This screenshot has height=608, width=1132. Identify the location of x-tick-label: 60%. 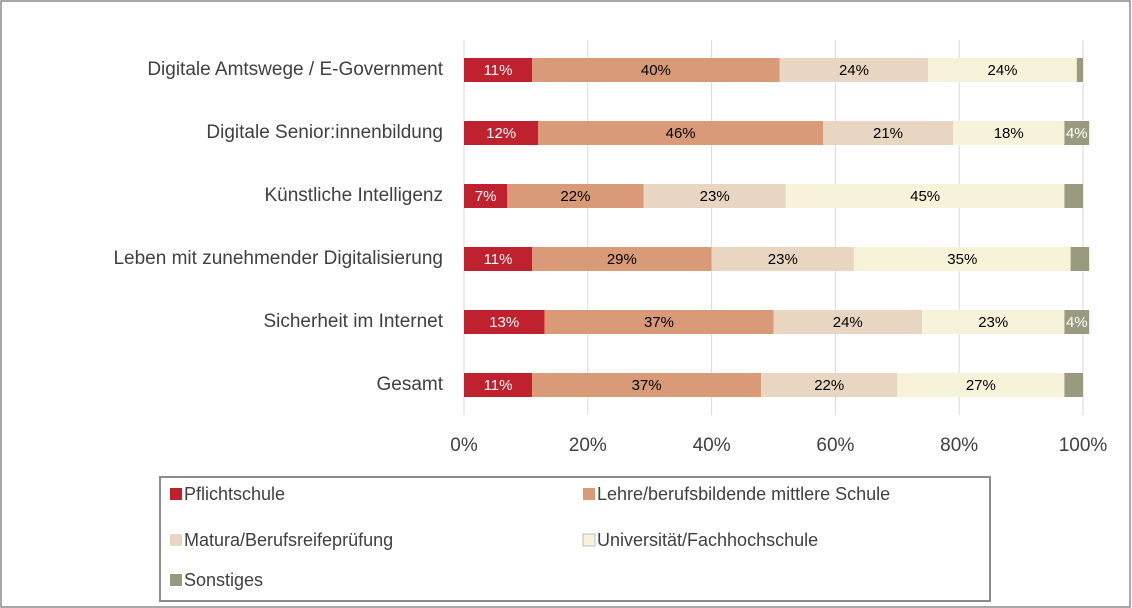
(835, 445).